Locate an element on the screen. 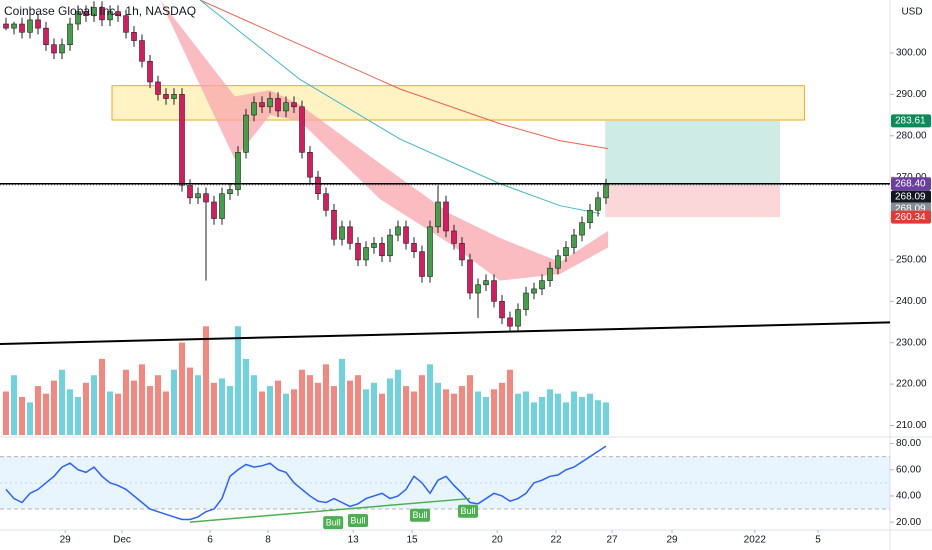  price-label-box is located at coordinates (911, 217).